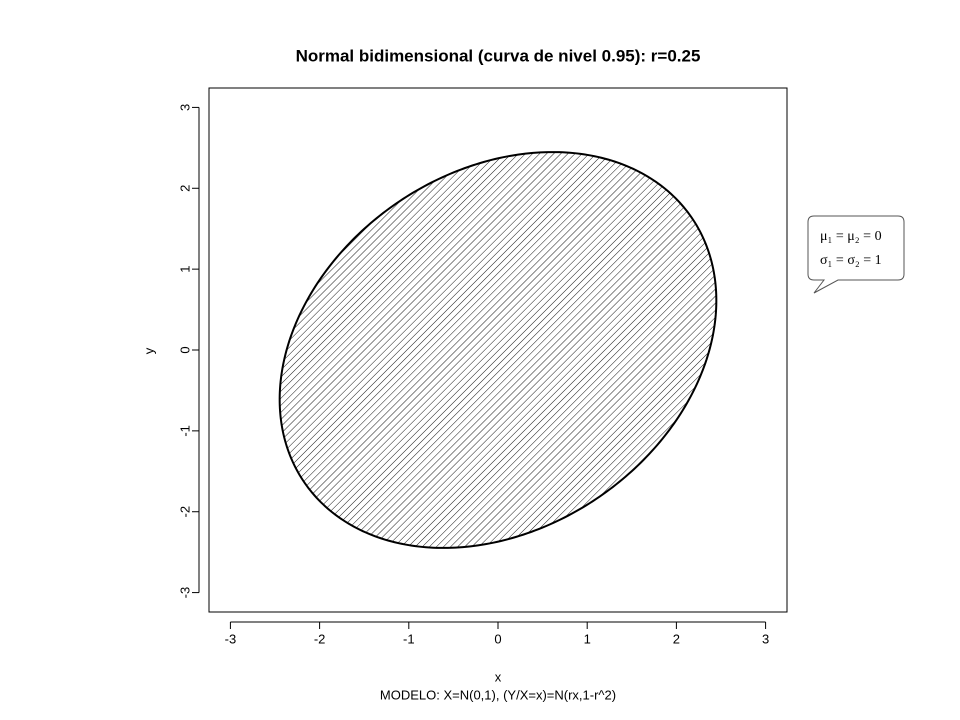 The width and height of the screenshot is (960, 720). Describe the element at coordinates (498, 676) in the screenshot. I see `x-axis-label: x` at that location.